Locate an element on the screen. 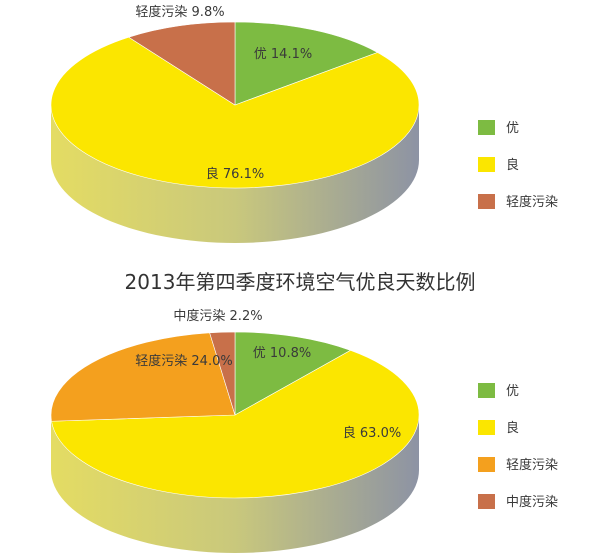  chart-2-title: 2013年第四季度环境空气优良天数比例 is located at coordinates (300, 282).